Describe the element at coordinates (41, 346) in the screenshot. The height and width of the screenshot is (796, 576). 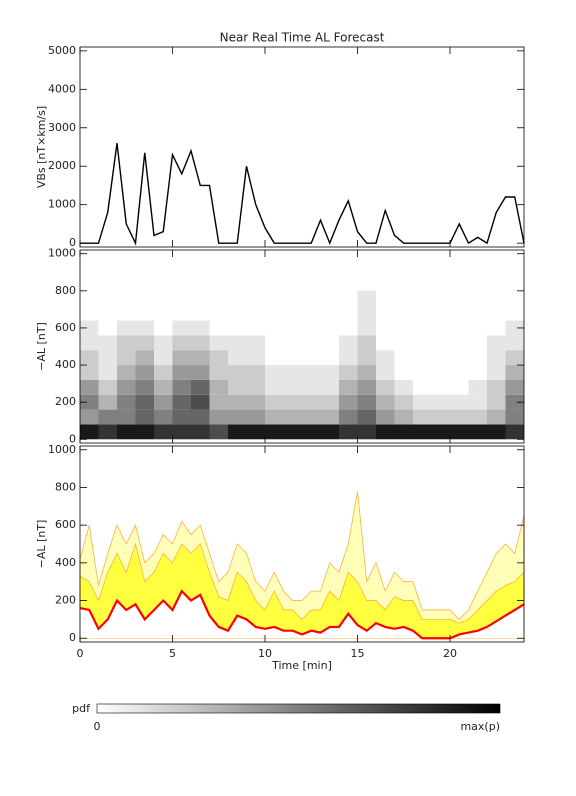
I see `y-axis-label: −AL [nT]` at that location.